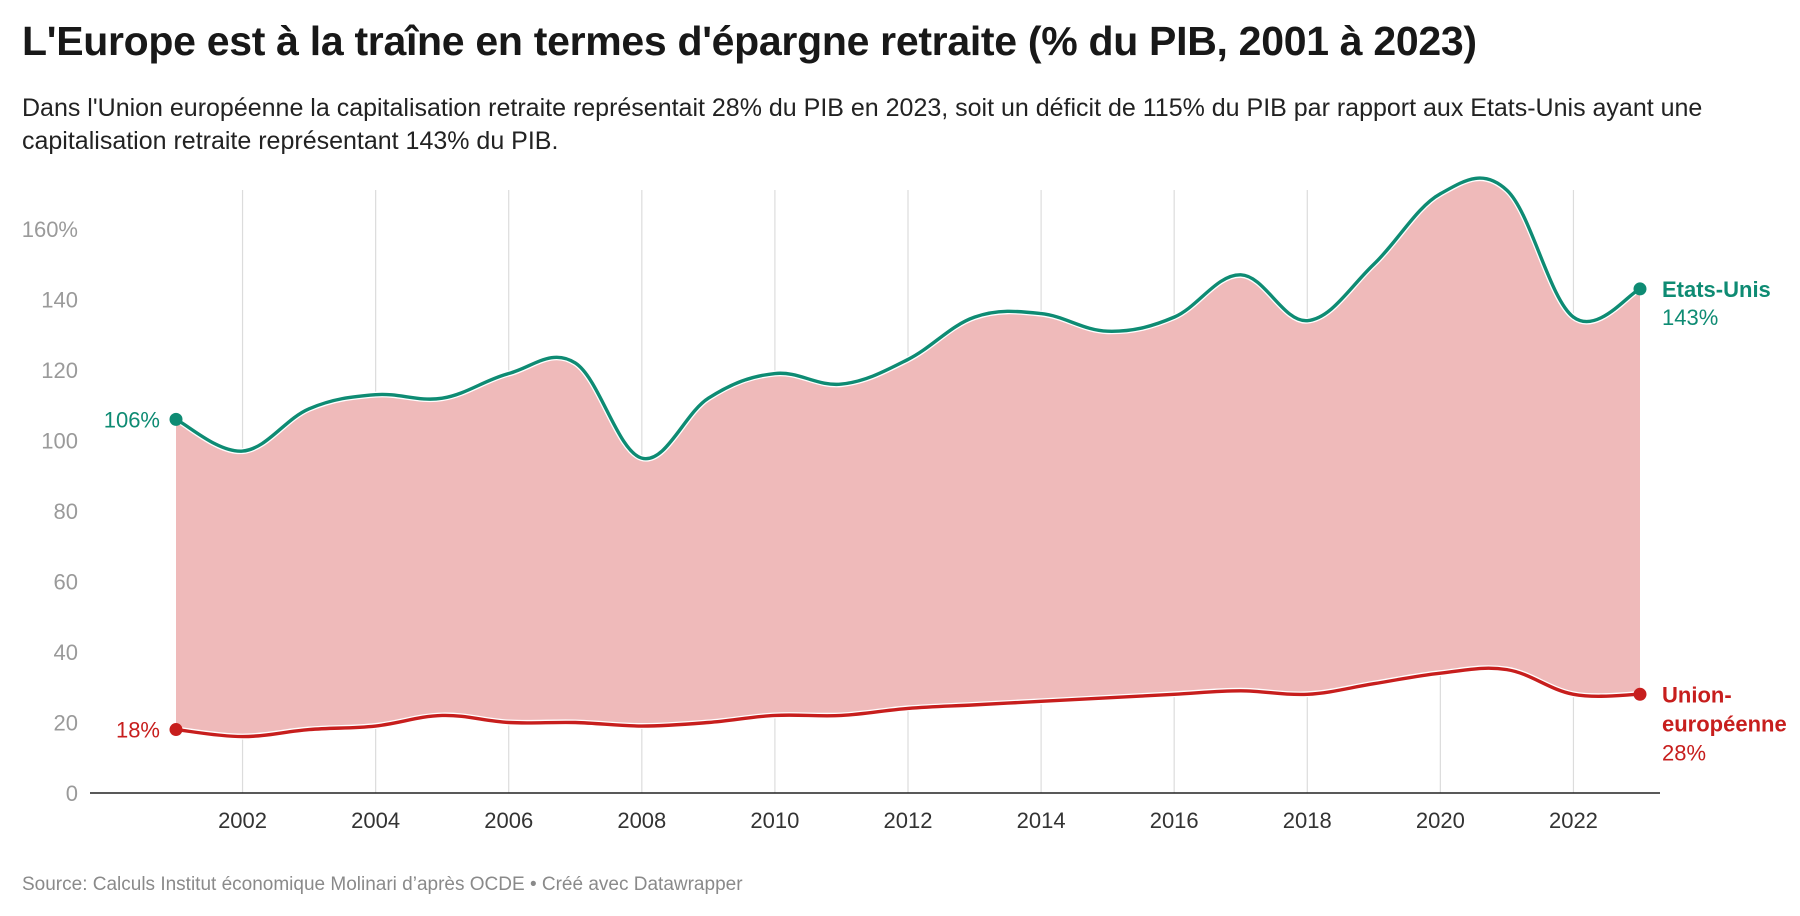 The width and height of the screenshot is (1800, 916). Describe the element at coordinates (641, 820) in the screenshot. I see `x-tick-label: 2008` at that location.